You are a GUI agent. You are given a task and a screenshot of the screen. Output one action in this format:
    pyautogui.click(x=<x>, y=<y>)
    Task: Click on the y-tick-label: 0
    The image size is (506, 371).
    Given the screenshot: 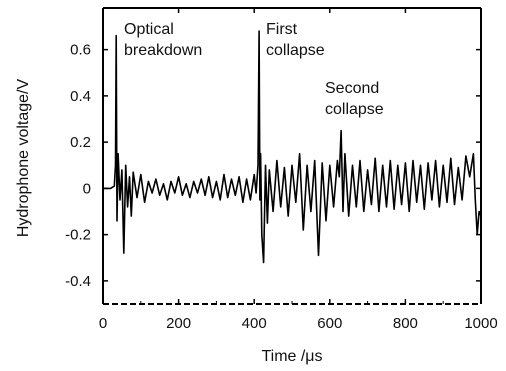 What is the action you would take?
    pyautogui.click(x=87, y=188)
    